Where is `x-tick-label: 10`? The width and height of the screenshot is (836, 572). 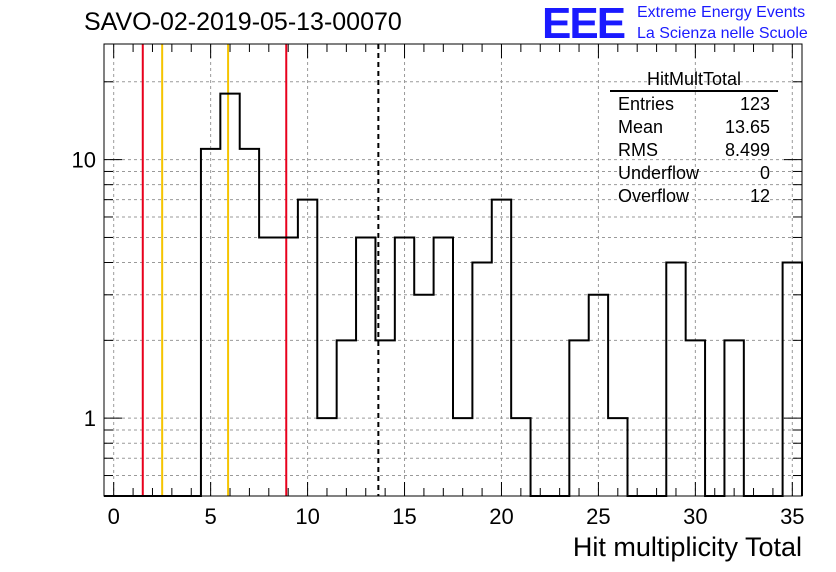 x-tick-label: 10 is located at coordinates (307, 516).